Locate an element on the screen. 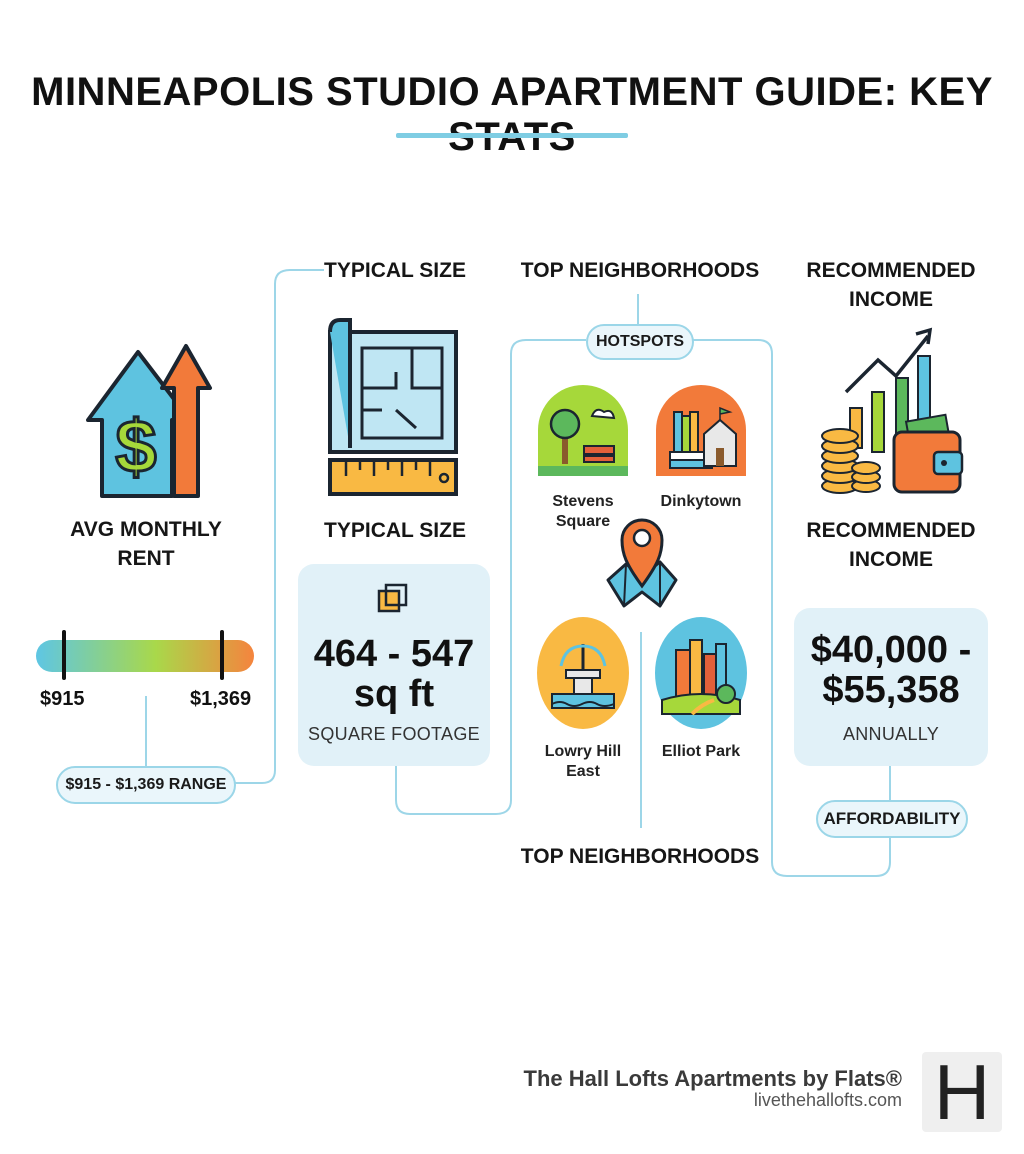  rent-high-label: $1,369 is located at coordinates (221, 699).